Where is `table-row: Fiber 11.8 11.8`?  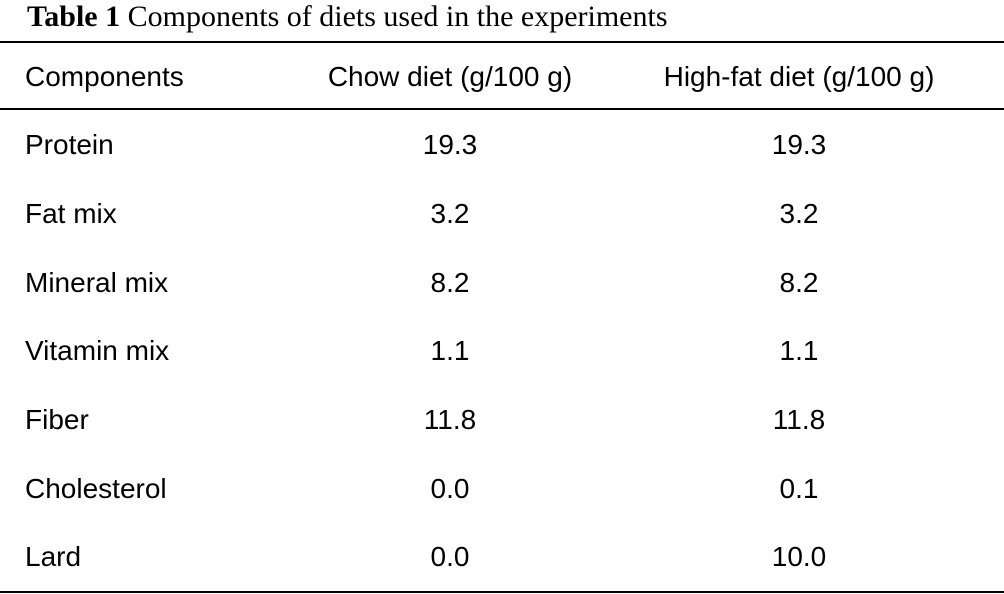
table-row: Fiber 11.8 11.8 is located at coordinates (502, 420).